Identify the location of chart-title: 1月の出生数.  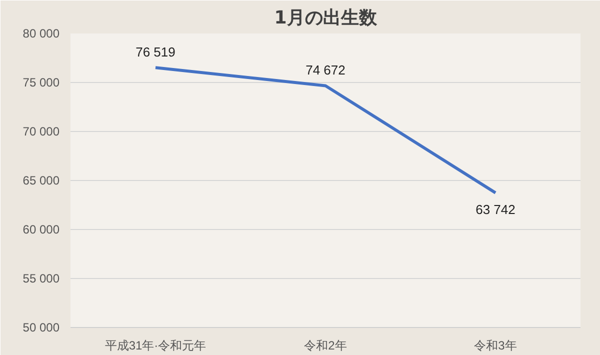
(326, 18).